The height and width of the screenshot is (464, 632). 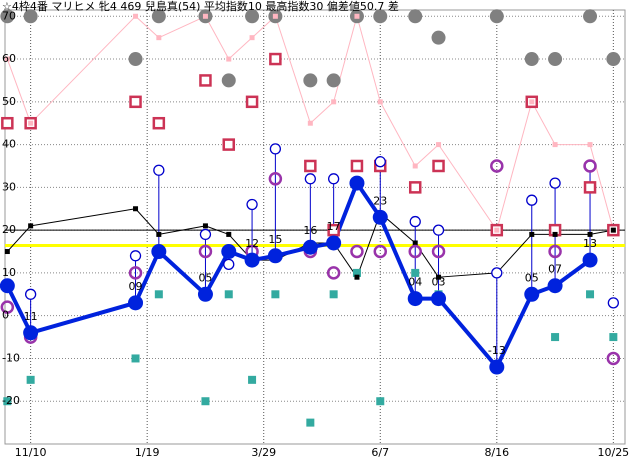 I want to click on y-tick-label: 30, so click(x=9, y=186).